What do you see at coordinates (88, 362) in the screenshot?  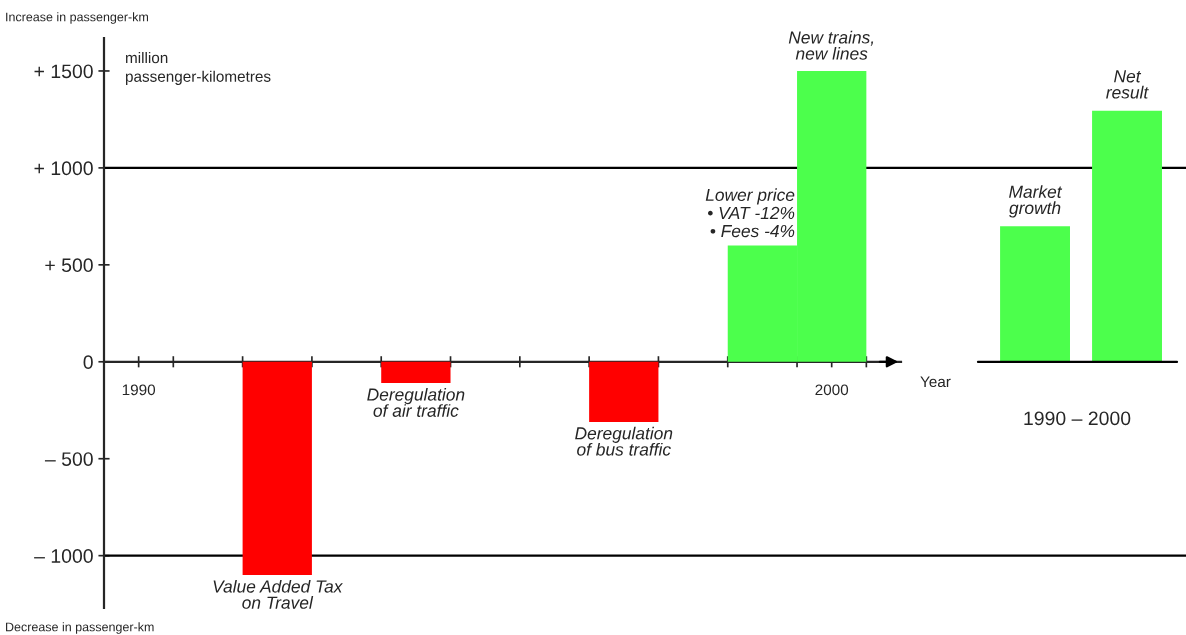 I see `y-tick-label: 0` at bounding box center [88, 362].